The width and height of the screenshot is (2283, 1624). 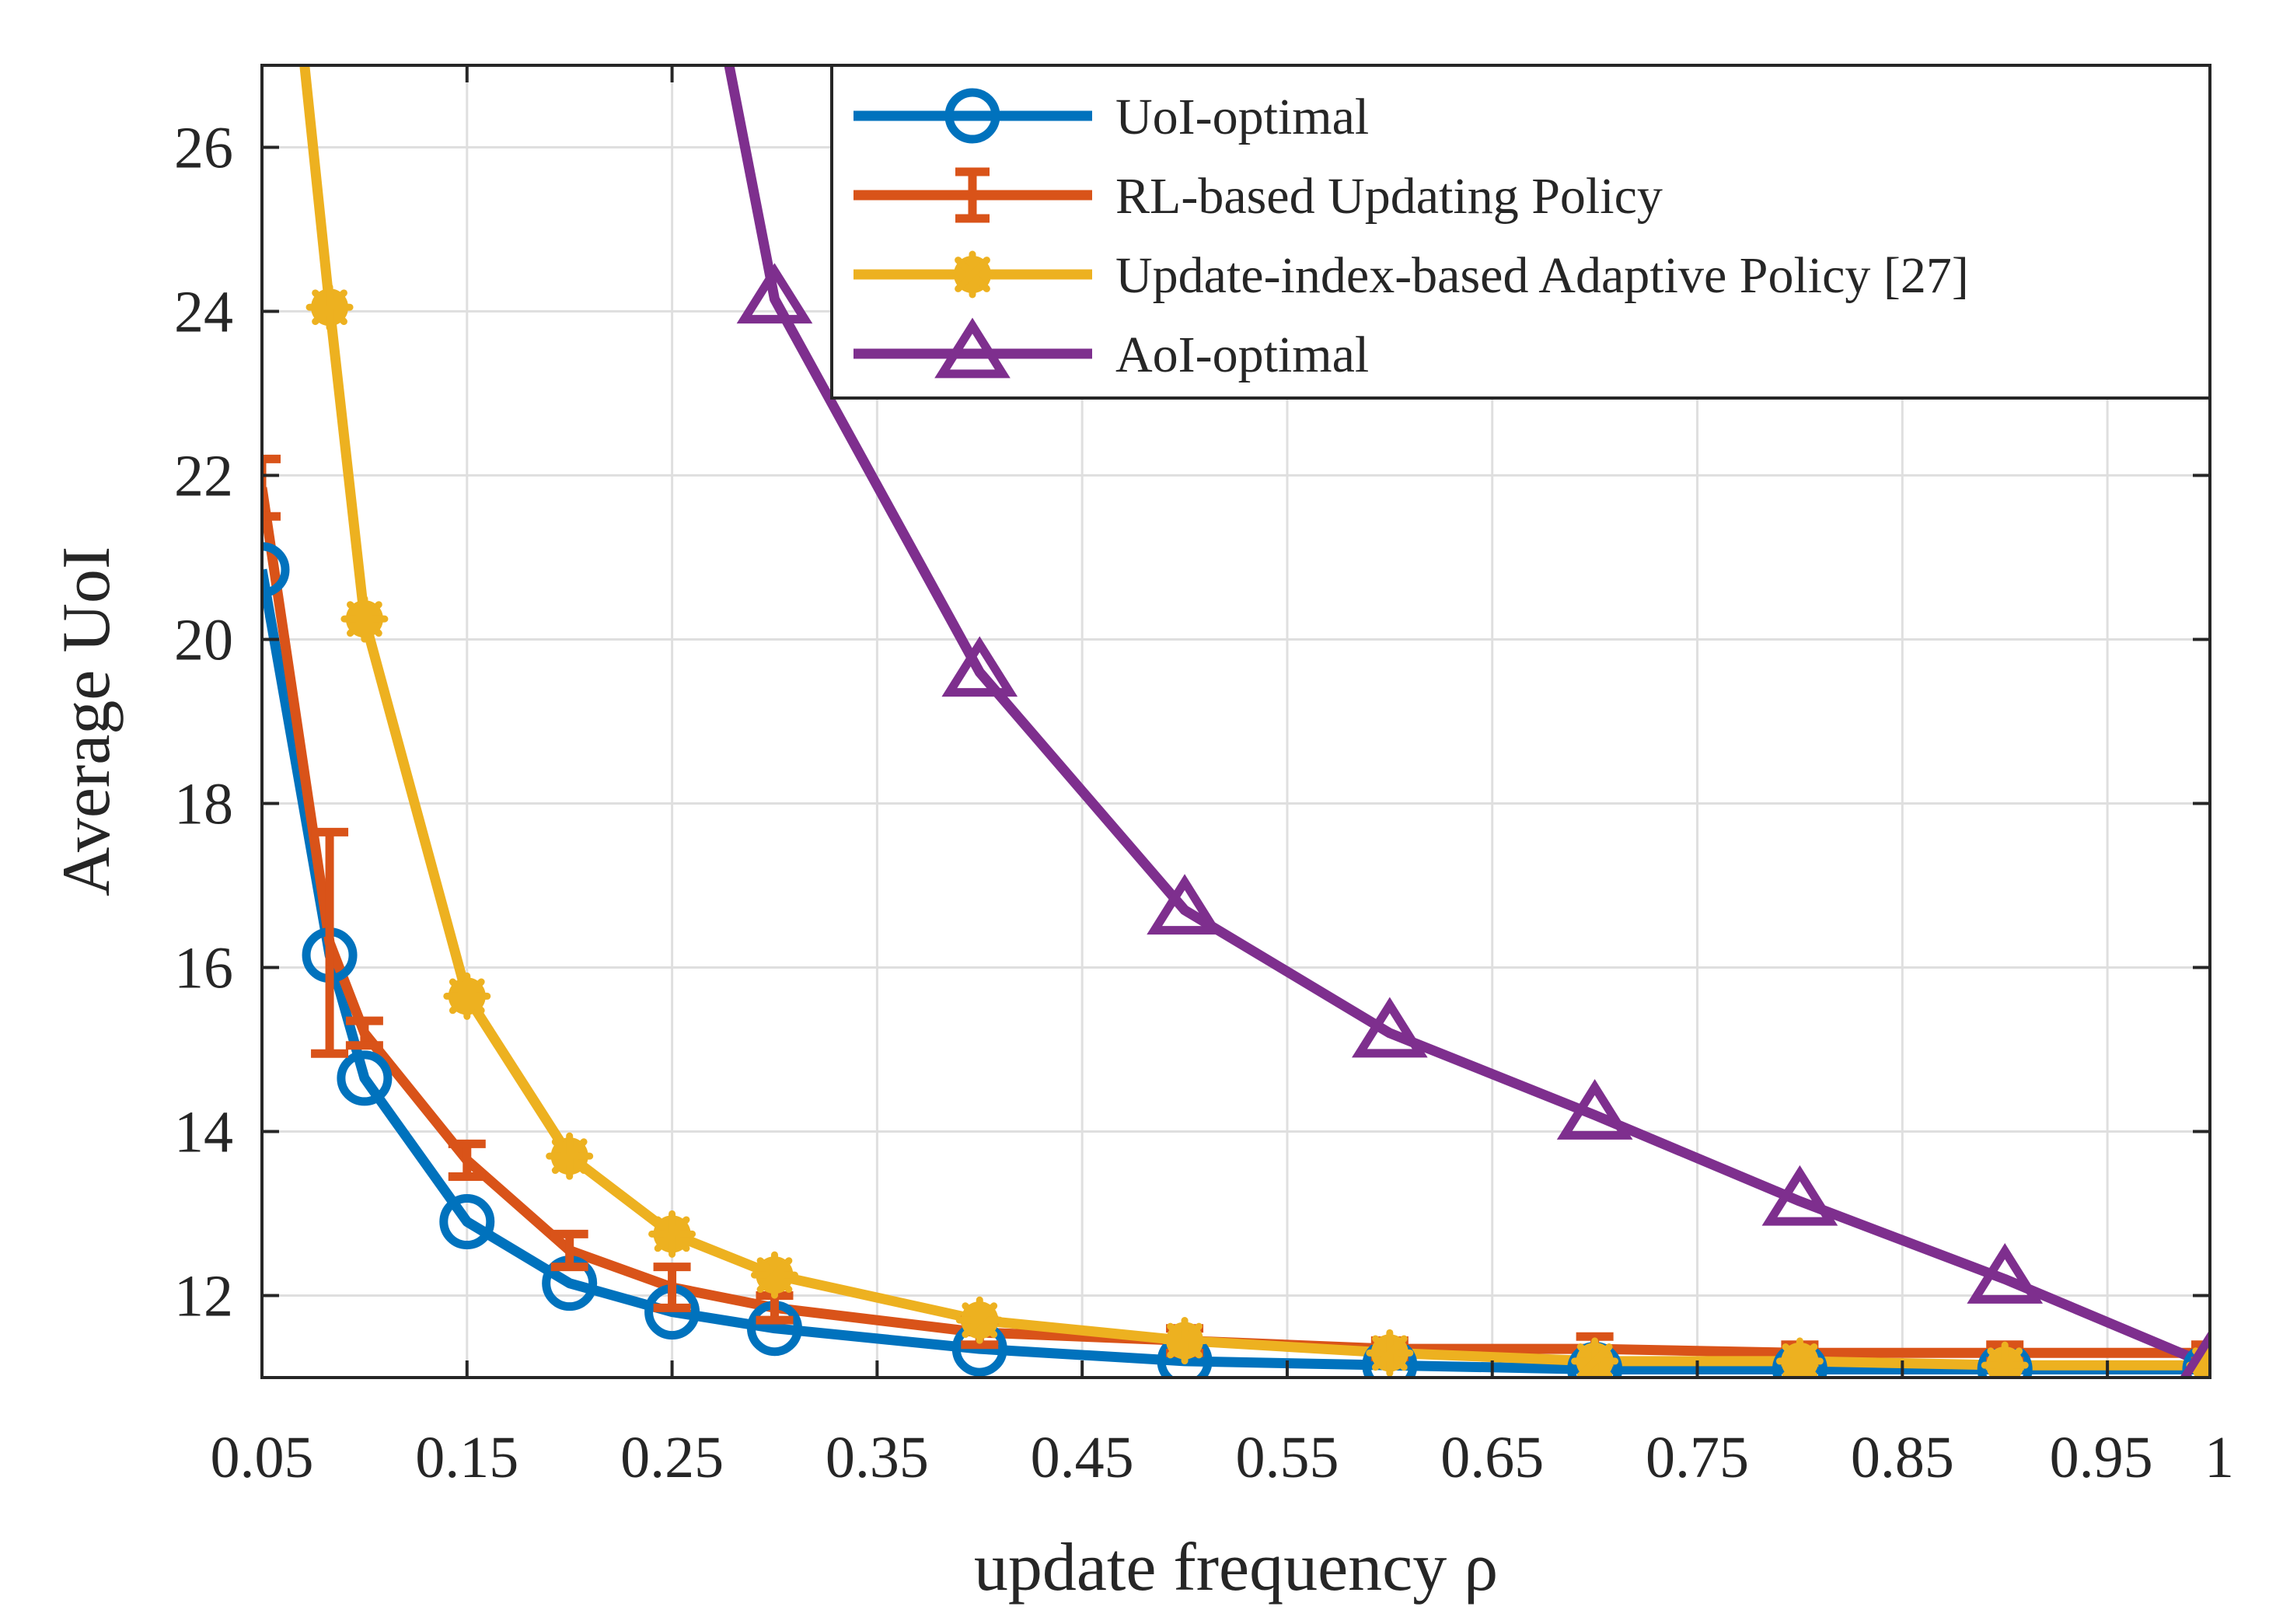 What do you see at coordinates (1082, 1457) in the screenshot?
I see `x-tick-label: 0.45` at bounding box center [1082, 1457].